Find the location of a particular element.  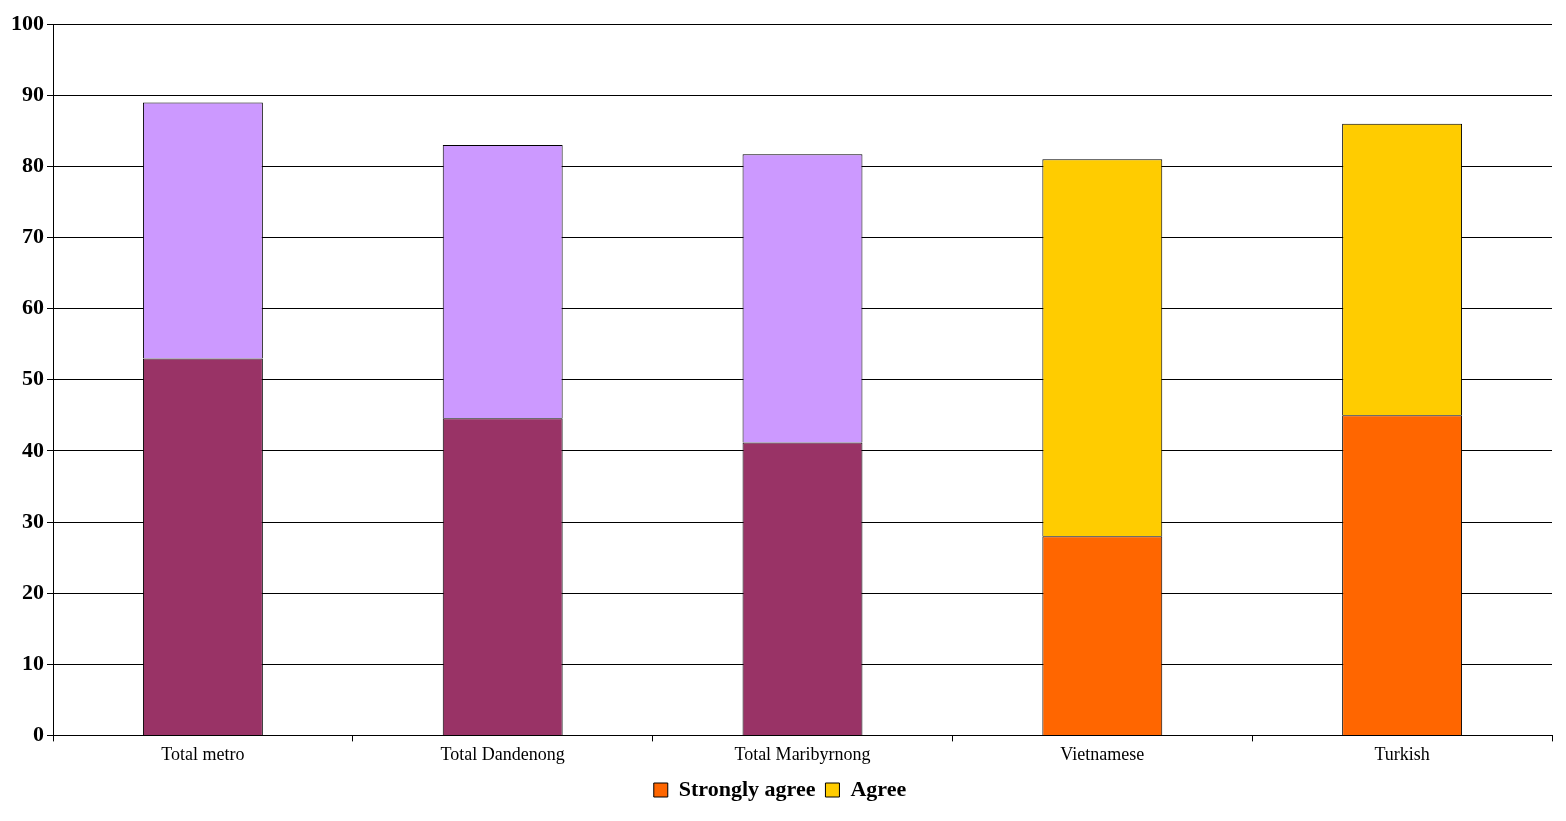

y-tick-label: 80 is located at coordinates (33, 165).